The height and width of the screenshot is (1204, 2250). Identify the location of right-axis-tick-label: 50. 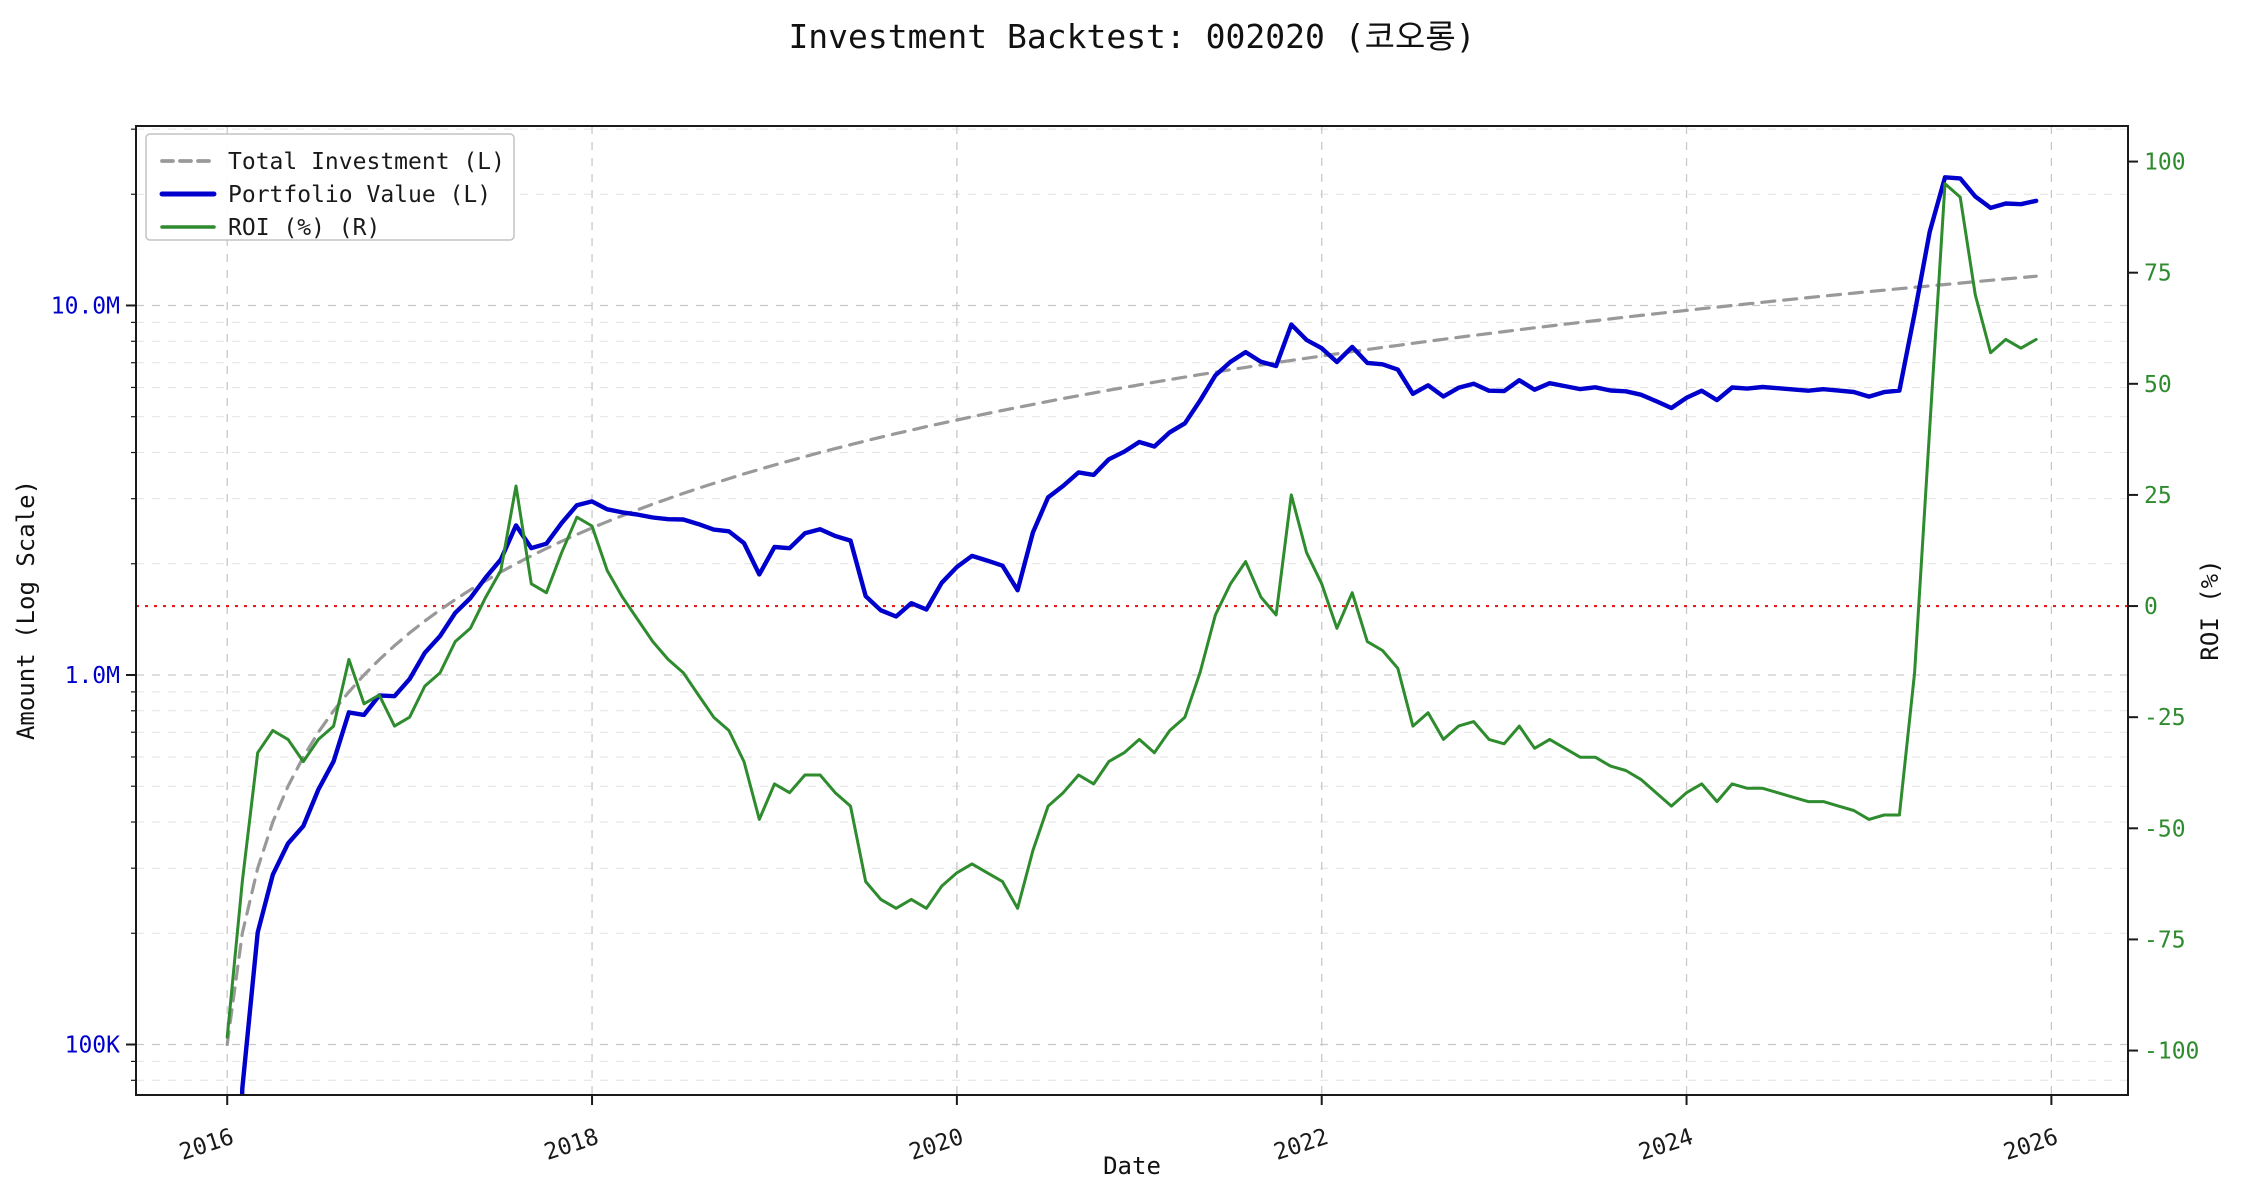
(2158, 385).